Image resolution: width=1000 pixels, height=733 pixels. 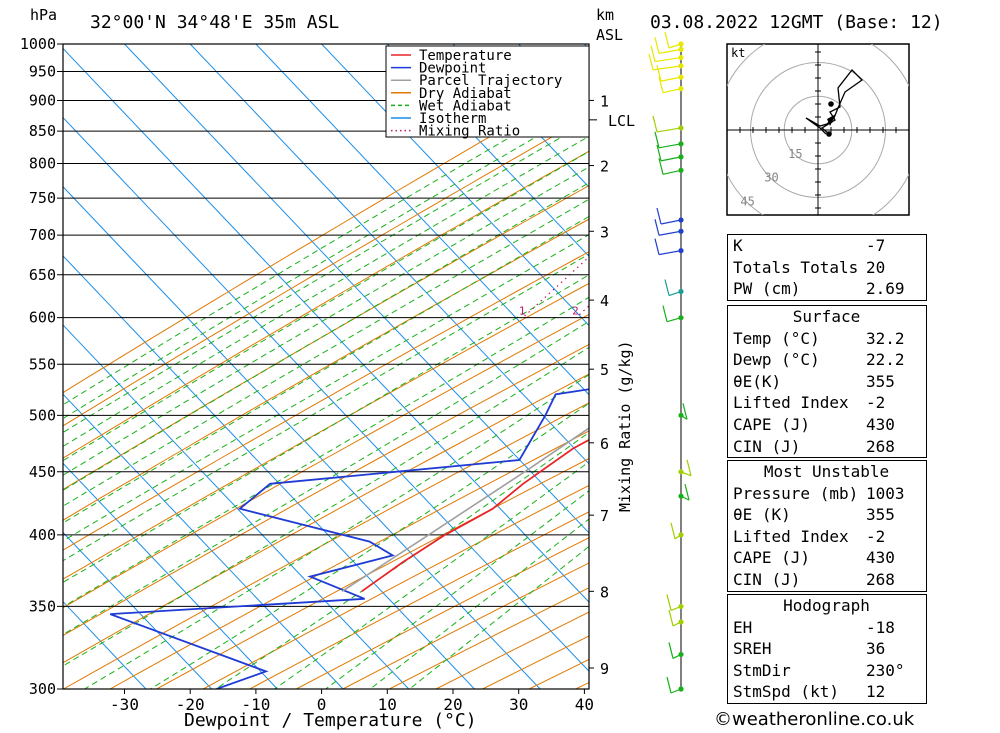 What do you see at coordinates (827, 580) in the screenshot?
I see `mu-row: CIN (J) 268` at bounding box center [827, 580].